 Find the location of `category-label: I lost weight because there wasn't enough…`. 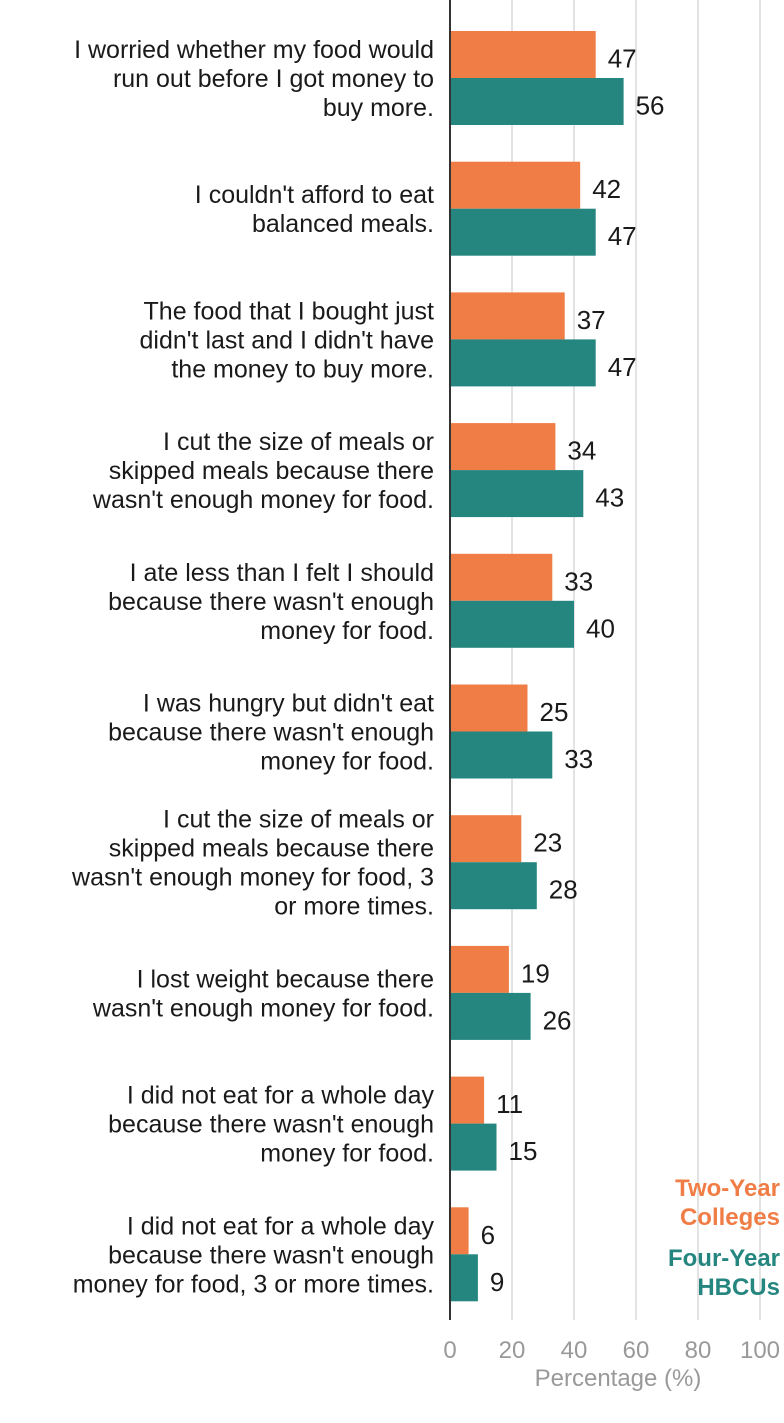

category-label: I lost weight because there wasn't enough… is located at coordinates (263, 993).